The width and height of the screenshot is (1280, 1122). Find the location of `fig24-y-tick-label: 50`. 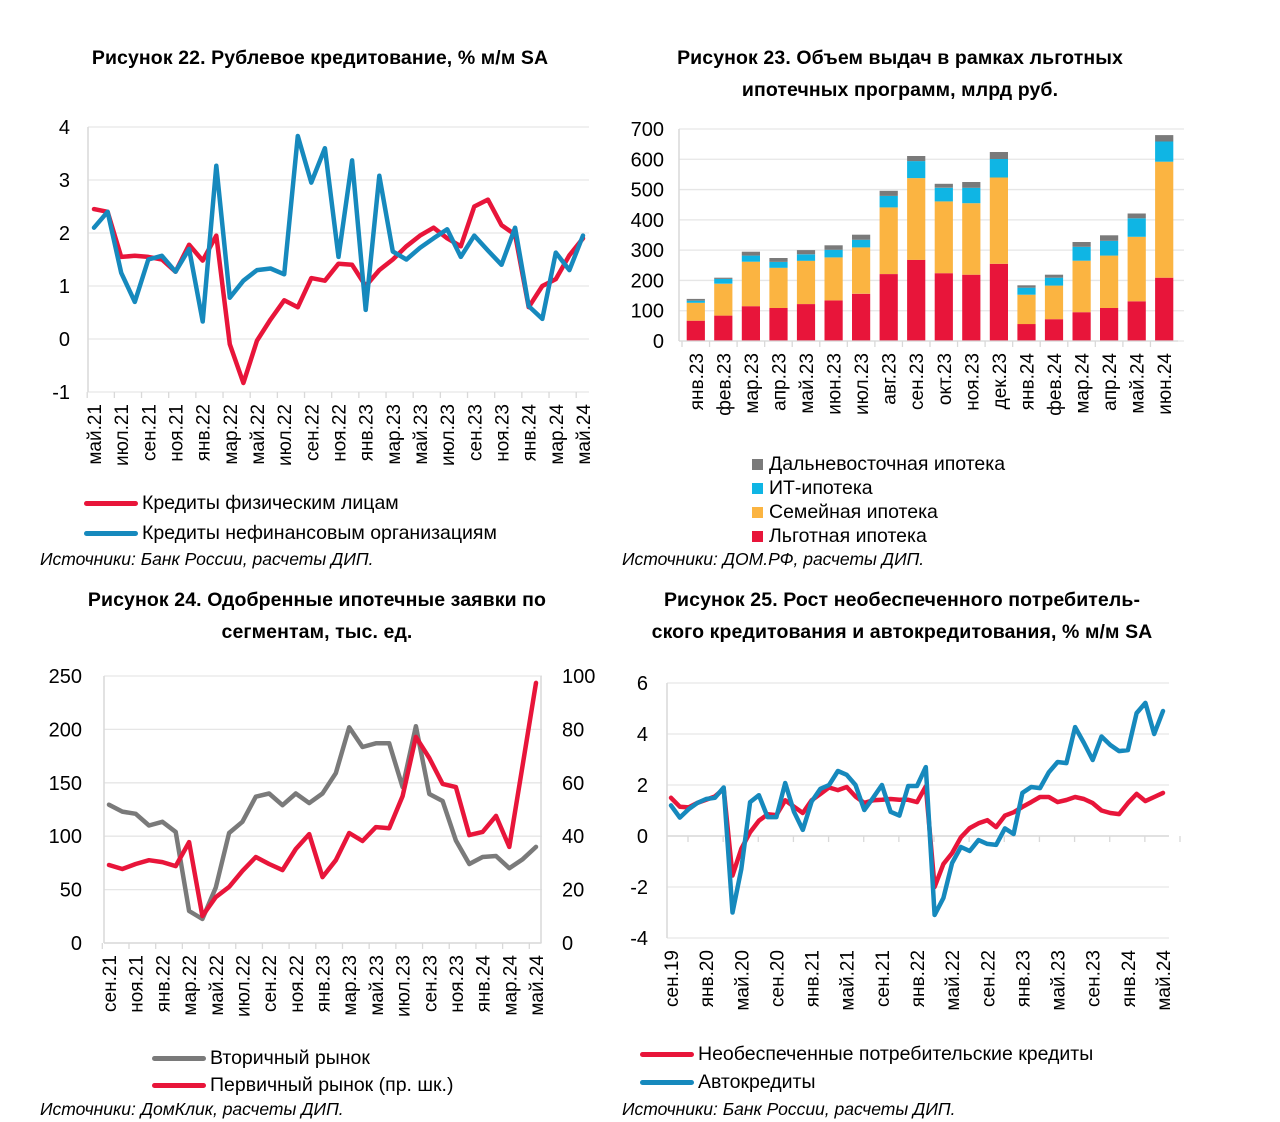

fig24-y-tick-label: 50 is located at coordinates (71, 891).